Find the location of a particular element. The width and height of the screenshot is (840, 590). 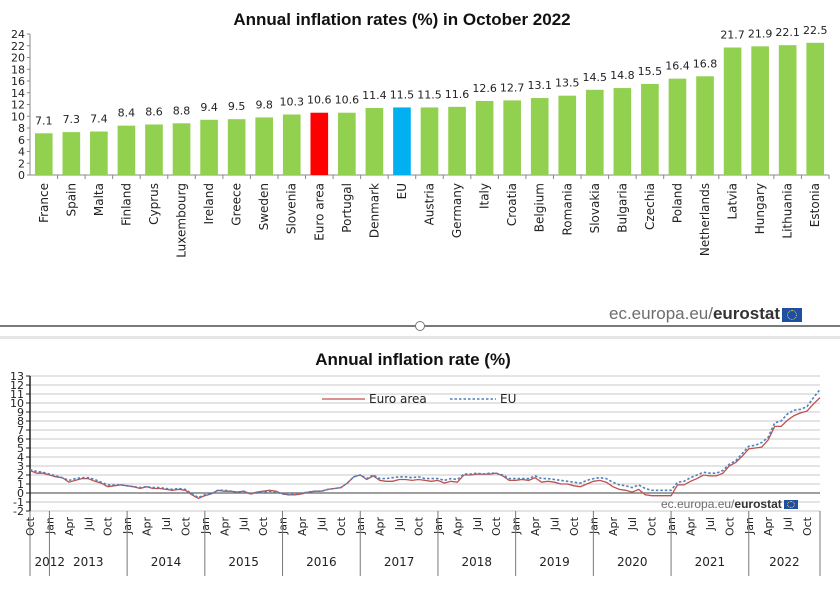

y-tick-label: 10 is located at coordinates (17, 403).